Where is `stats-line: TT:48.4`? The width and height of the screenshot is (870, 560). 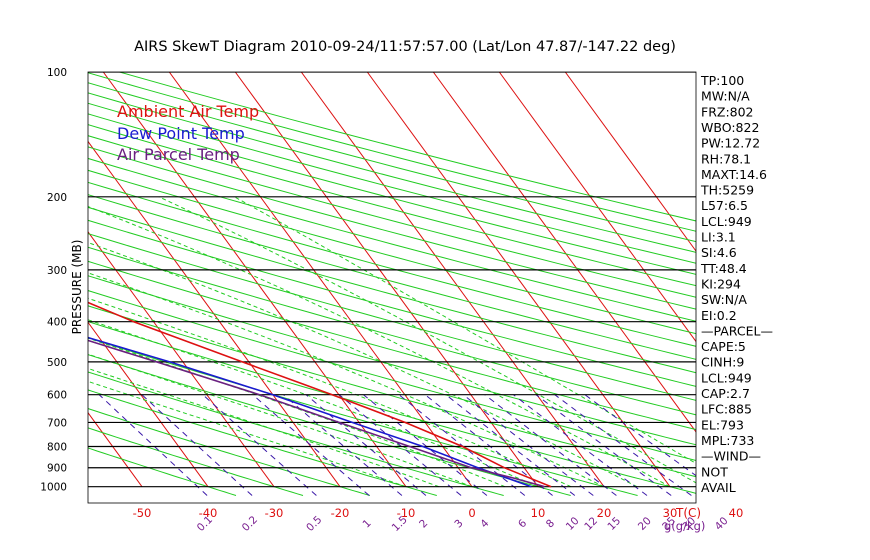
stats-line: TT:48.4 is located at coordinates (723, 268).